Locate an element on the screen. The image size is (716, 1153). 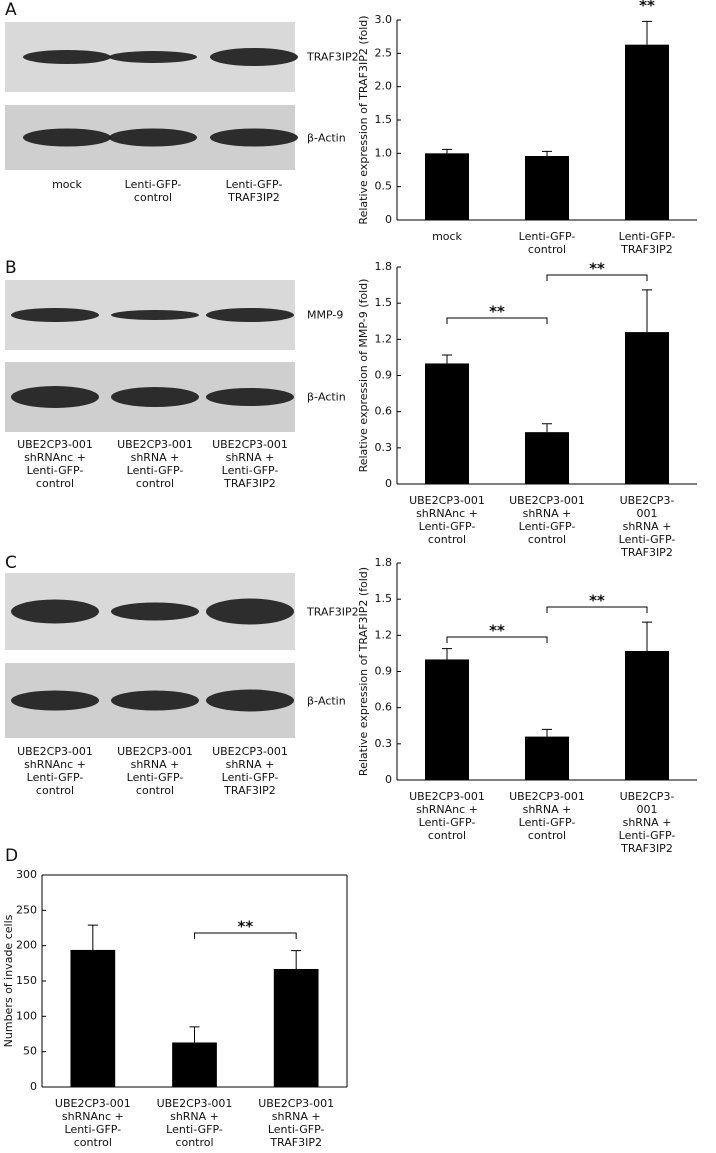
y-tick-label: 3.0 is located at coordinates (384, 19).